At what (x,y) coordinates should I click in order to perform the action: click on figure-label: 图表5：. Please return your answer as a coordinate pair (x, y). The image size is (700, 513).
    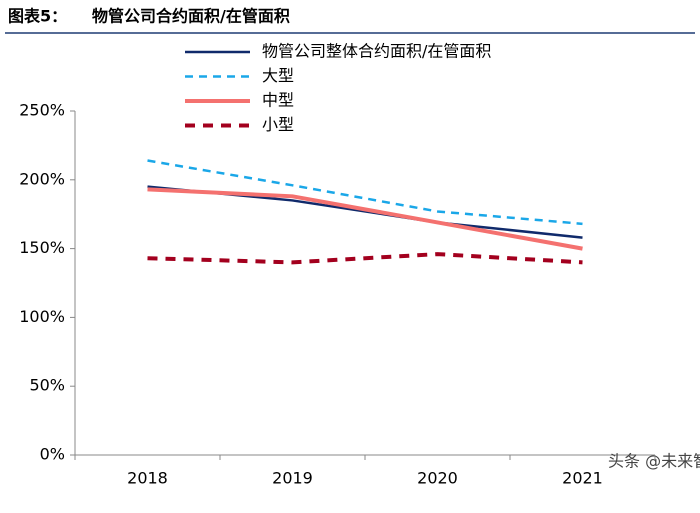
    Looking at the image, I should click on (37, 16).